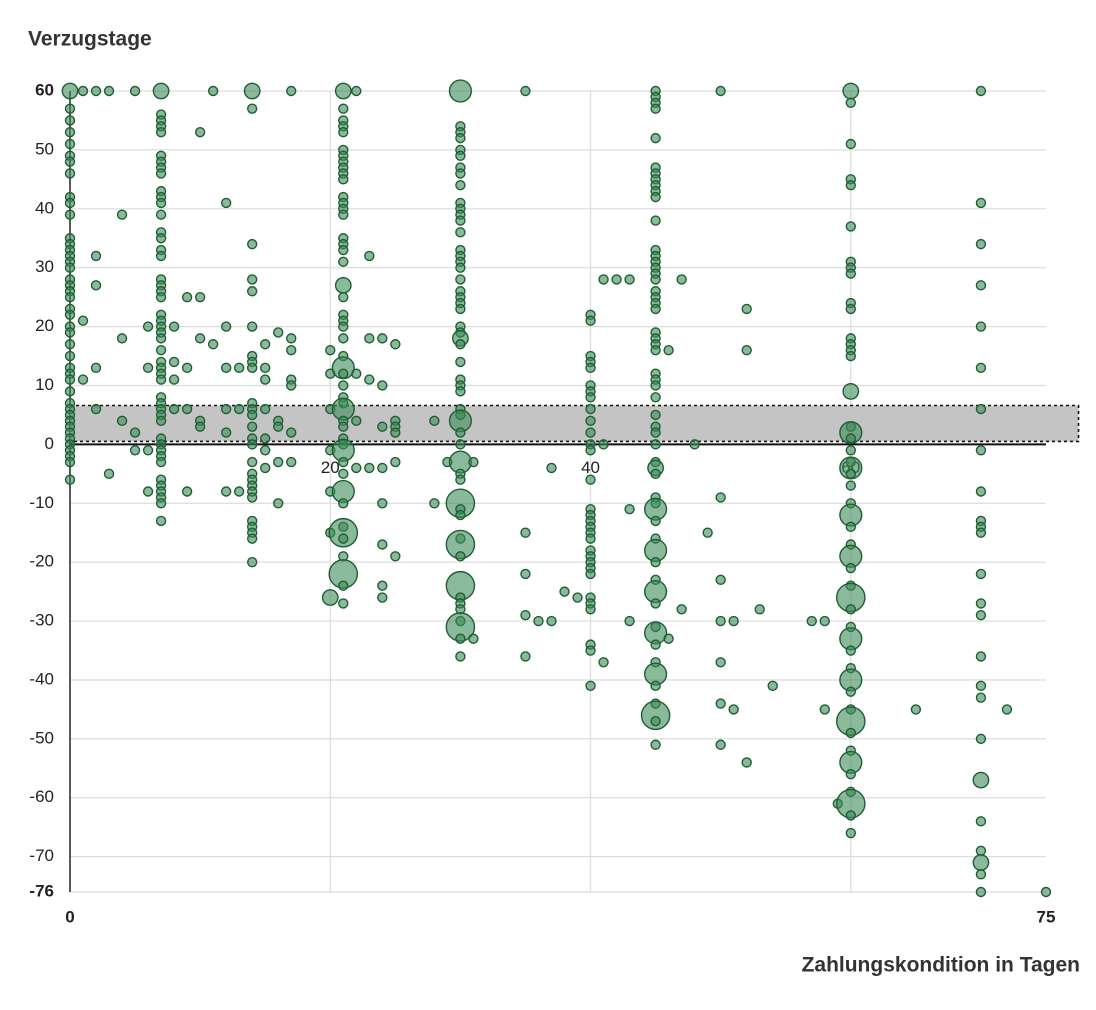  I want to click on x-axis-title: Zahlungskondition in Tagen, so click(941, 965).